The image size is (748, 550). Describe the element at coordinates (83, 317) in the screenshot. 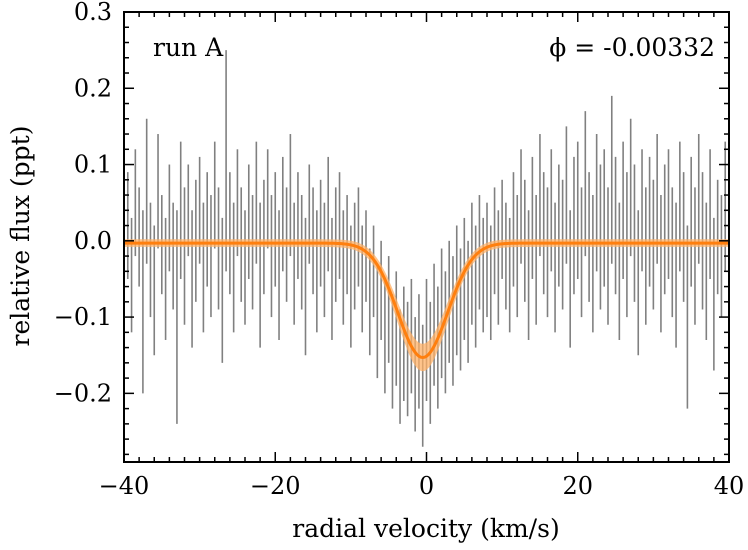

I see `y-tick-label: −0.1` at that location.